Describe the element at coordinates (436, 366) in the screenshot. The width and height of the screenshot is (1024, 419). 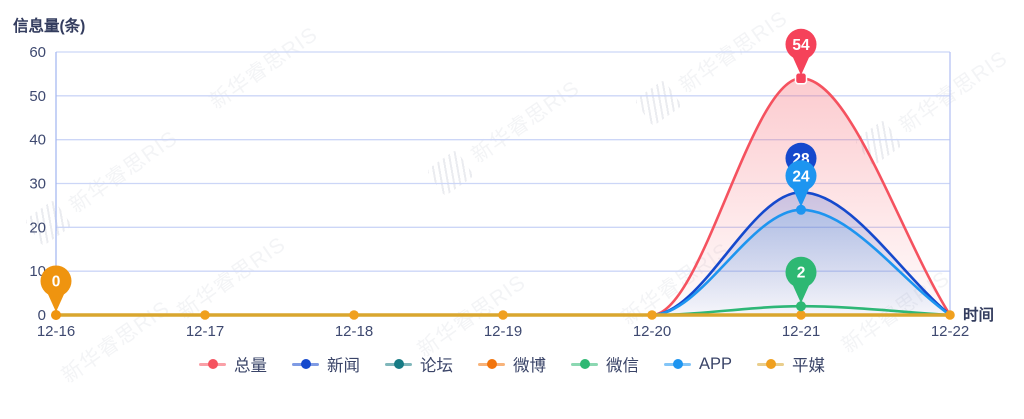
I see `legend-label: 论坛` at that location.